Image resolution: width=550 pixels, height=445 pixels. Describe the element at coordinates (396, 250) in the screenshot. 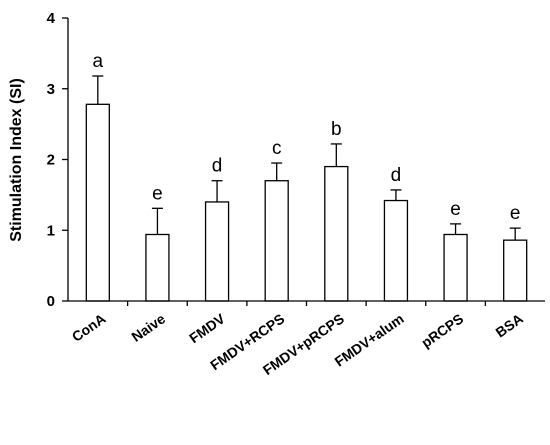

I see `bar-fmdv-alum` at that location.